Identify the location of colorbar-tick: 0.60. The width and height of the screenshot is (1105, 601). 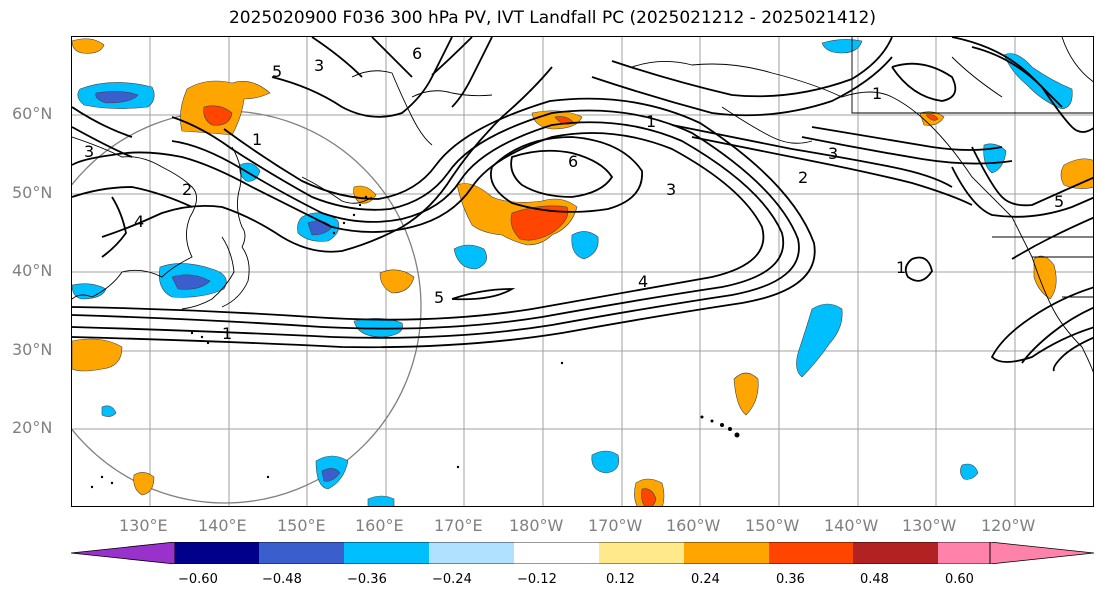
(959, 579).